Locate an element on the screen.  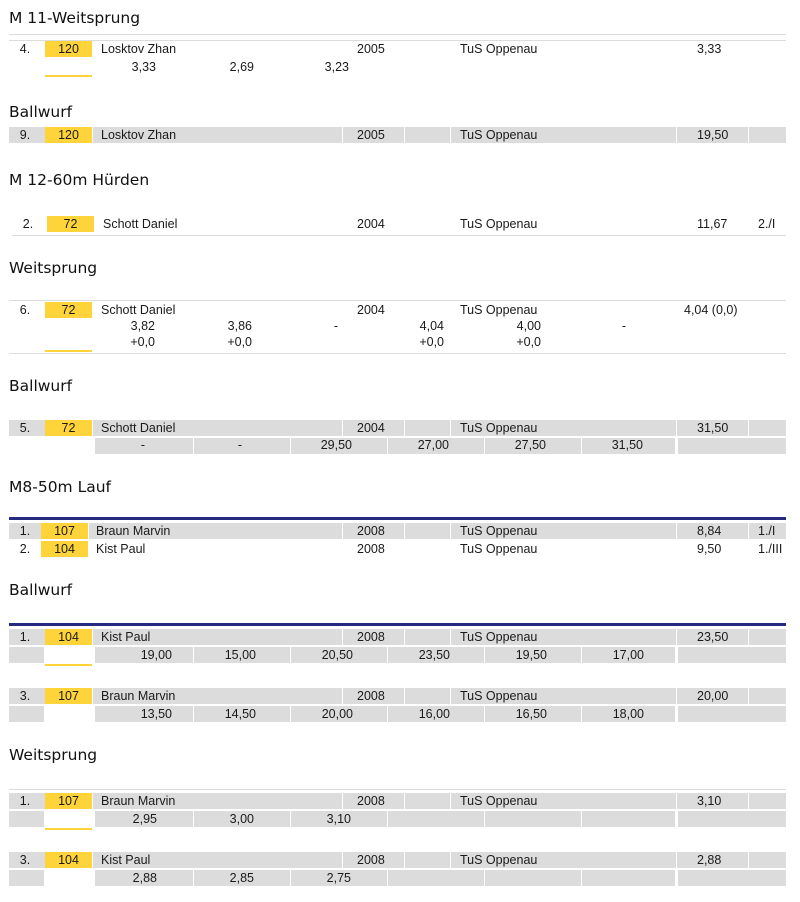
bib-number: 120 is located at coordinates (68, 135).